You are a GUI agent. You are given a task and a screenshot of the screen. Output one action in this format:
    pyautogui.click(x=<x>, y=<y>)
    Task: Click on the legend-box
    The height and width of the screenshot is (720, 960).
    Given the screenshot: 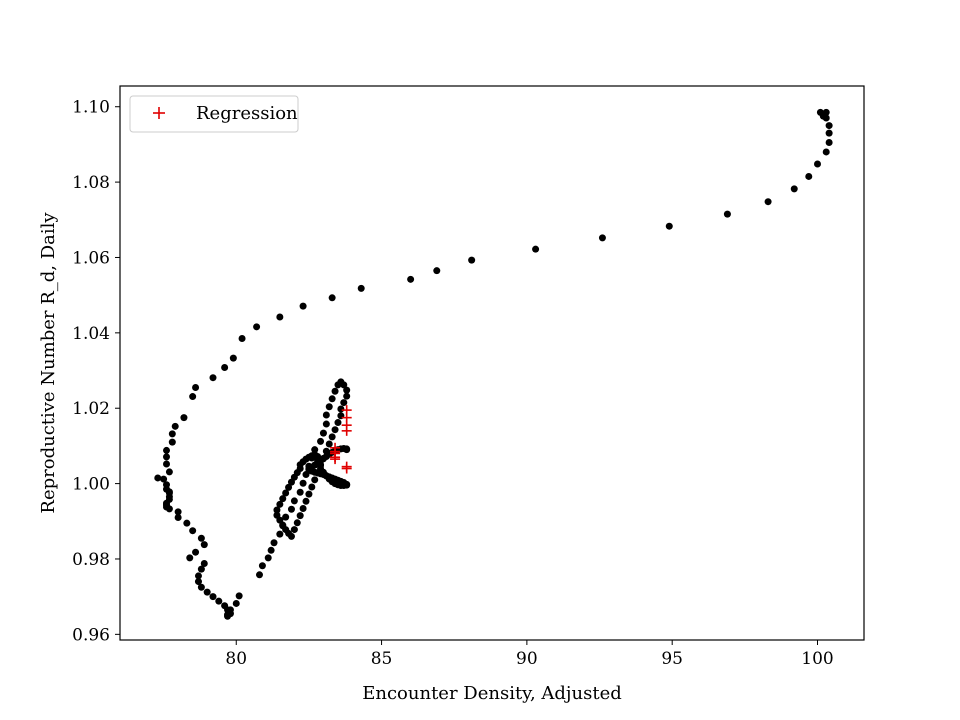 What is the action you would take?
    pyautogui.click(x=214, y=114)
    